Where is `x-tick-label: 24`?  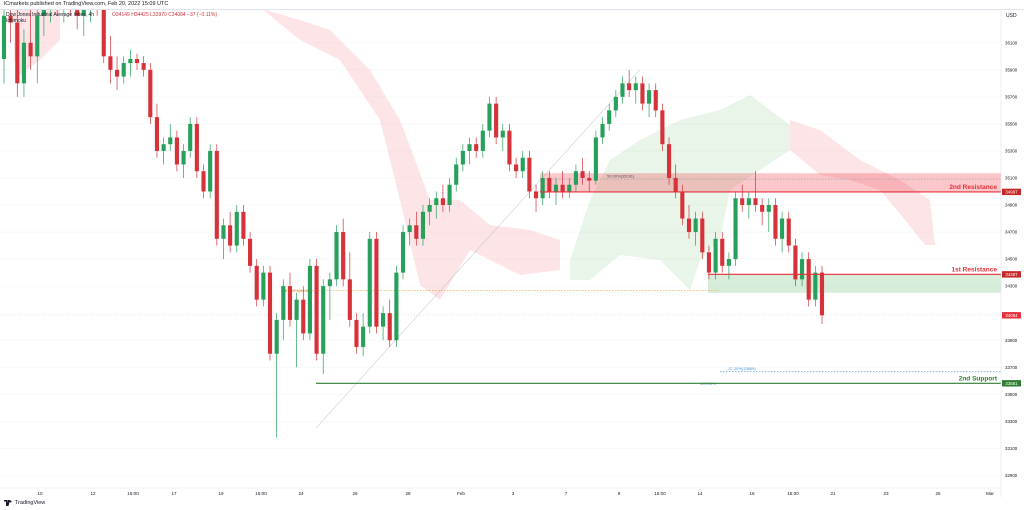 x-tick-label: 24 is located at coordinates (301, 493).